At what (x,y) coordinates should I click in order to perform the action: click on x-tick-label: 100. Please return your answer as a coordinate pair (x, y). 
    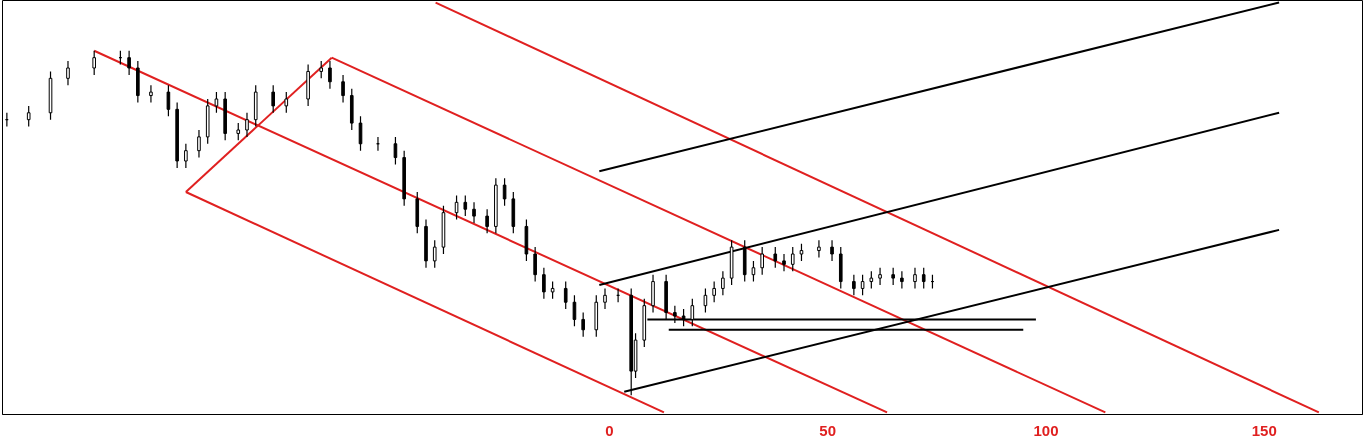
    Looking at the image, I should click on (1046, 429).